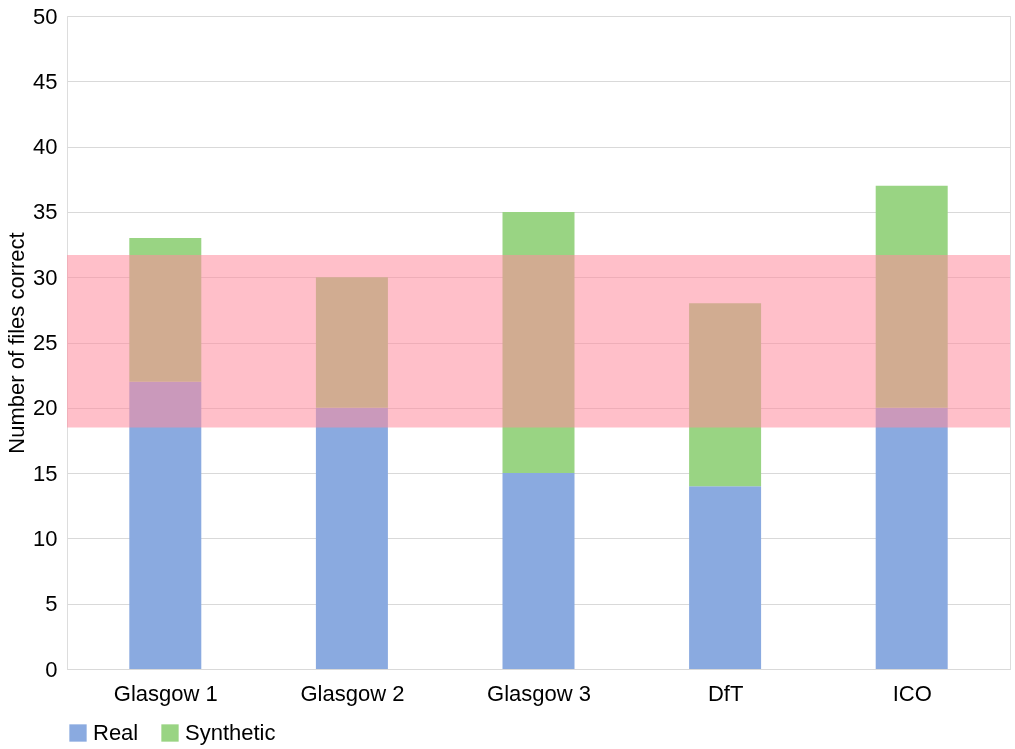 The height and width of the screenshot is (749, 1015). What do you see at coordinates (45, 473) in the screenshot?
I see `y-tick-label: 15` at bounding box center [45, 473].